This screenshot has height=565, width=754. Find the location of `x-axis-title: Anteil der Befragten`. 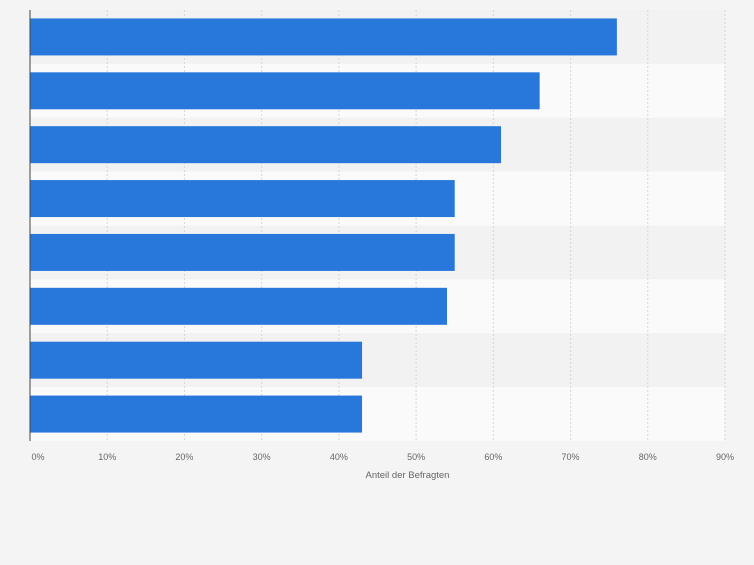

x-axis-title: Anteil der Befragten is located at coordinates (408, 475).